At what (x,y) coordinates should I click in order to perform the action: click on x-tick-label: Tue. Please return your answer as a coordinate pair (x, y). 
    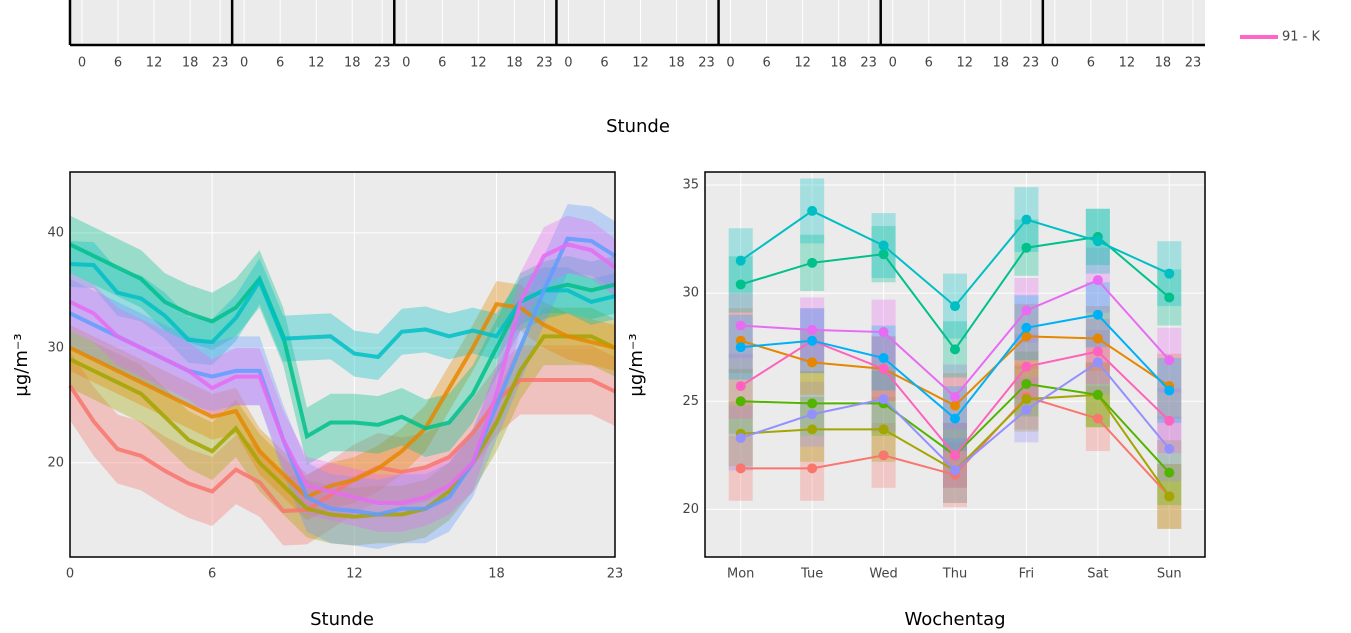
    Looking at the image, I should click on (811, 574).